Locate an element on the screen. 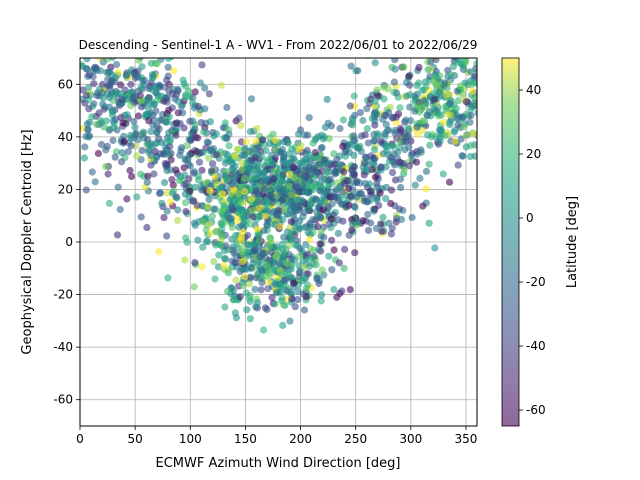 This screenshot has height=480, width=640. y-tick-label: -40 is located at coordinates (63, 347).